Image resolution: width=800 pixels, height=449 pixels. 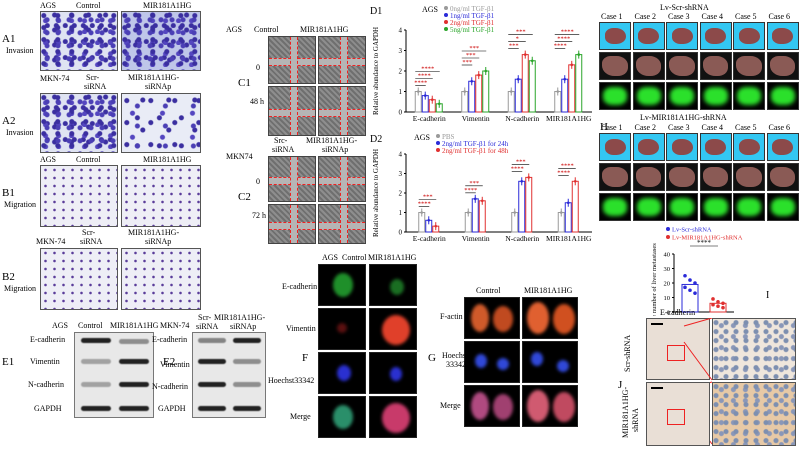 What do you see at coordinates (401, 213) in the screenshot?
I see `y-tick-label: 1` at bounding box center [401, 213].